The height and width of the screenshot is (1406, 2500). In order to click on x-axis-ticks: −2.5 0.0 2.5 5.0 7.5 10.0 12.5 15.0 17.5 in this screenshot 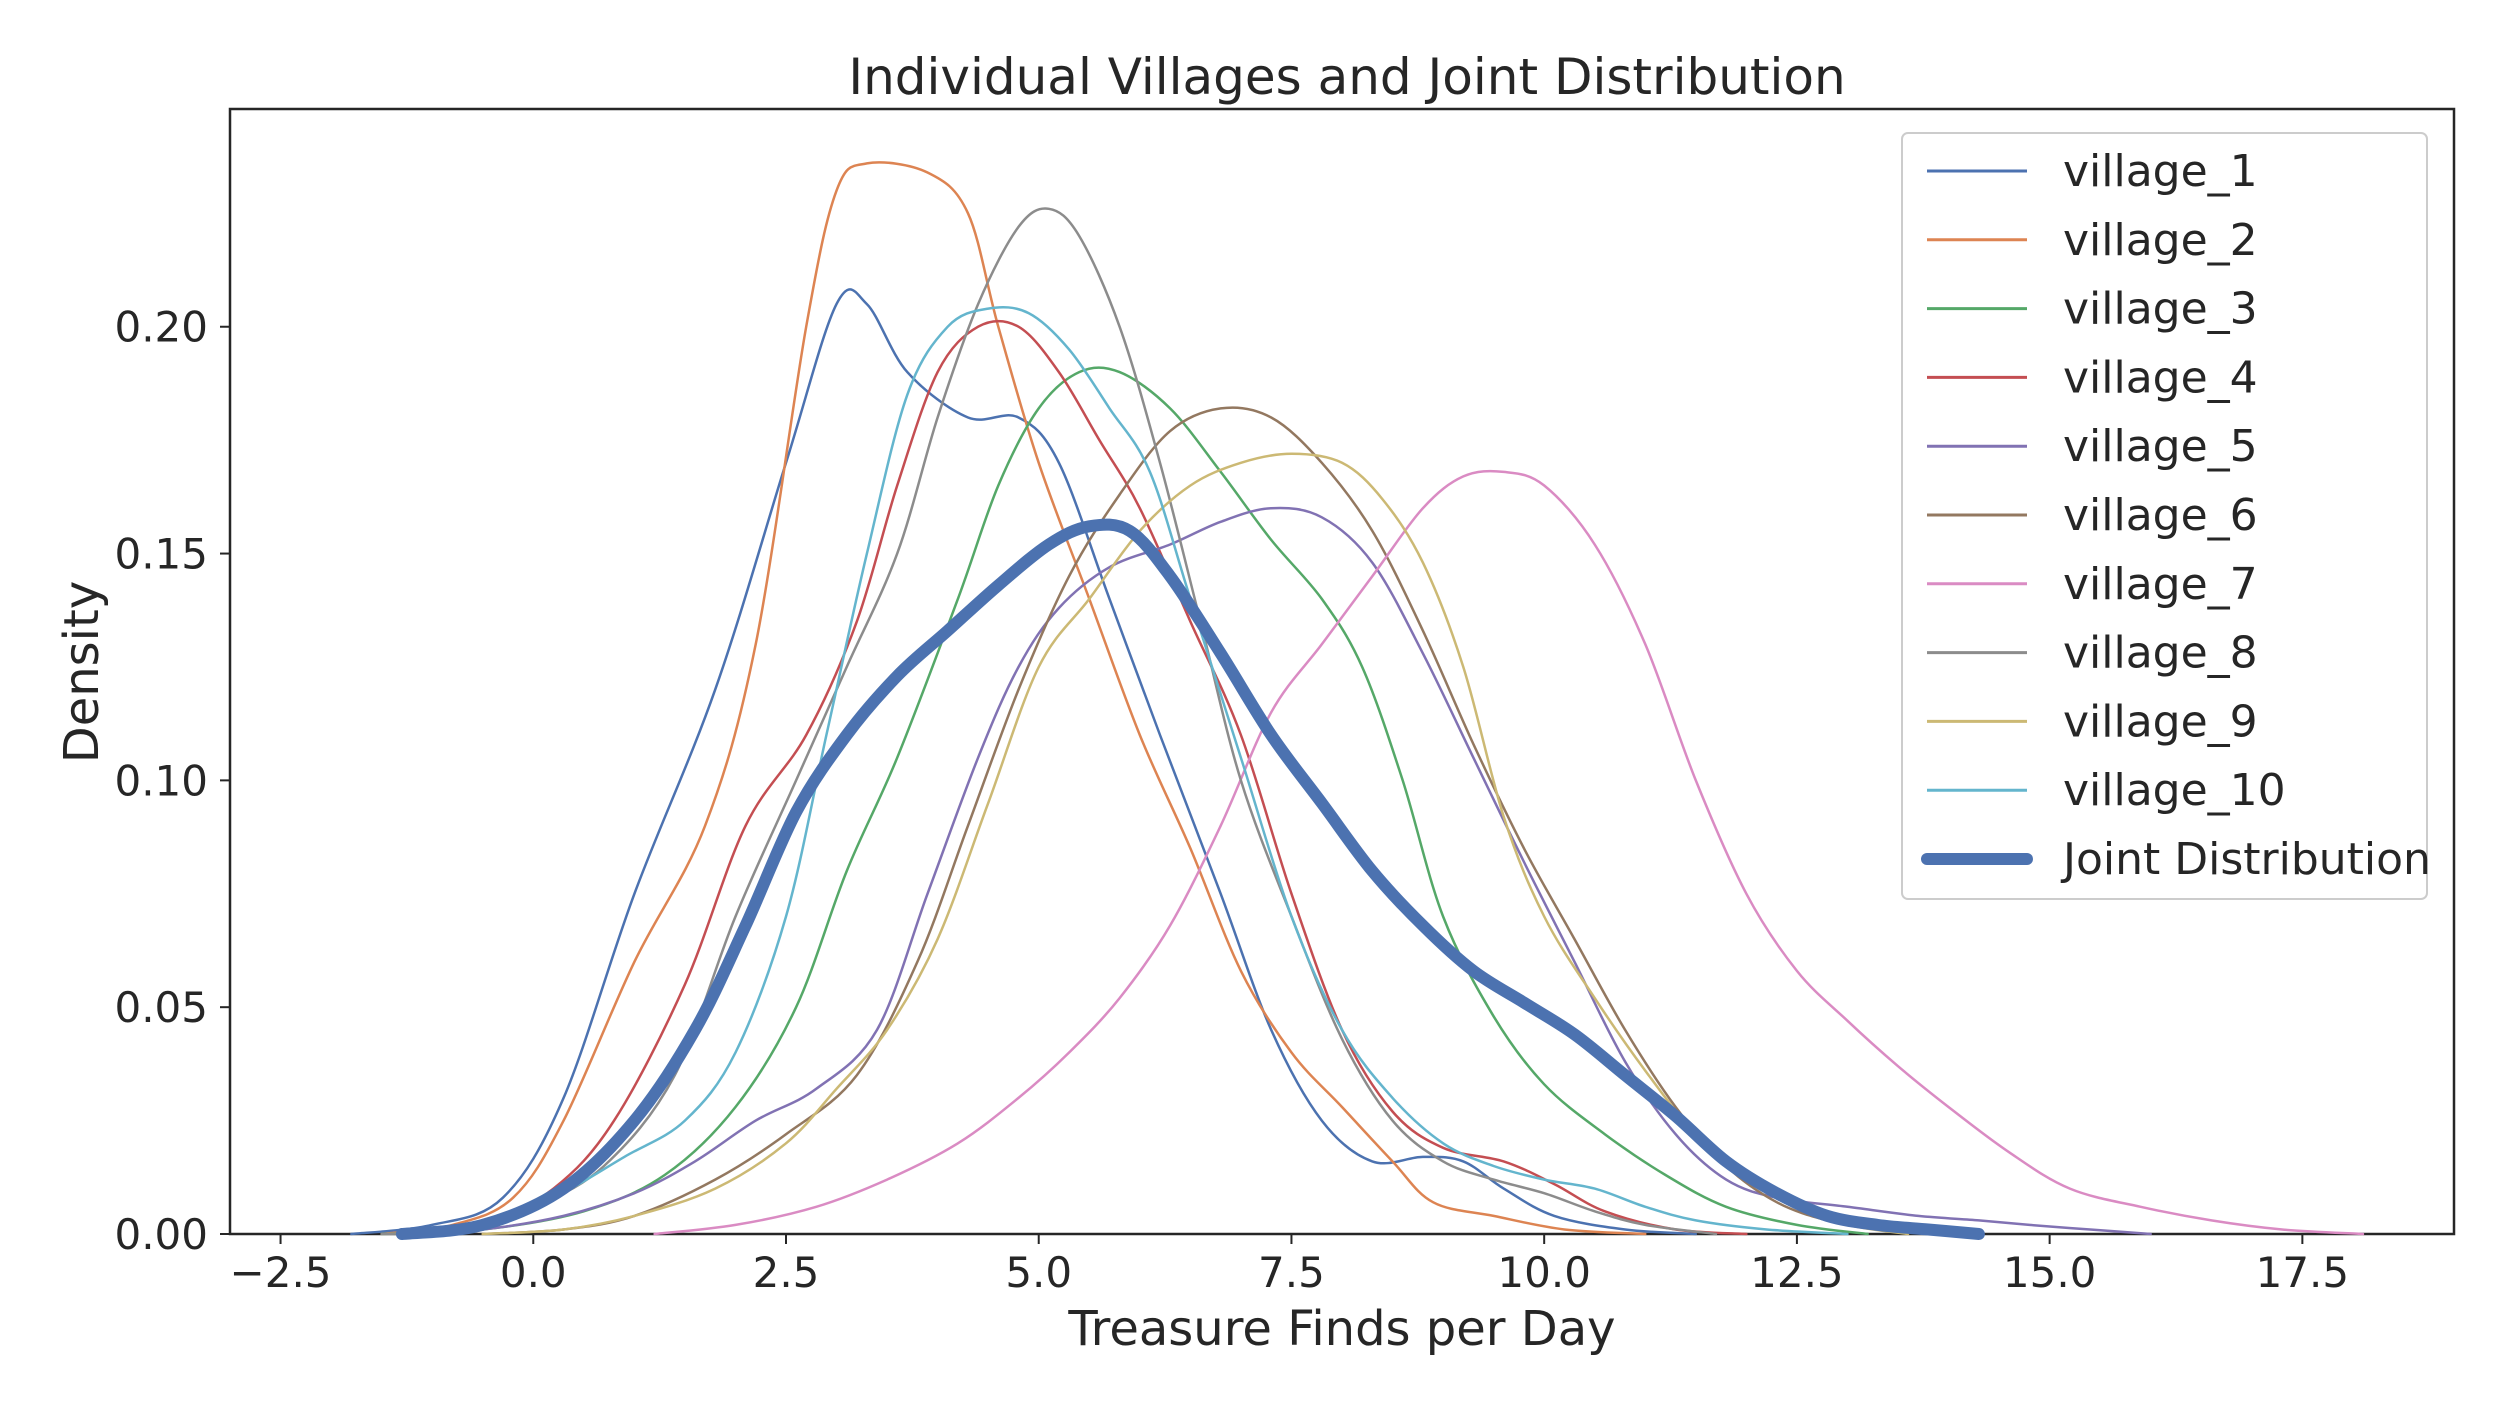, I will do `click(1290, 1265)`.